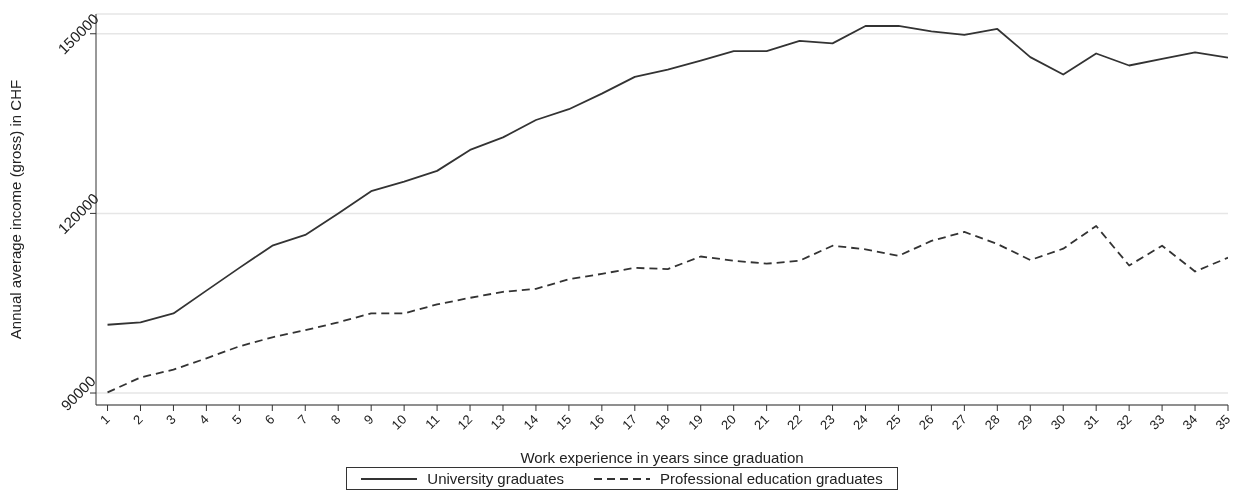 This screenshot has width=1242, height=498. I want to click on x-tick-label: 32, so click(1124, 422).